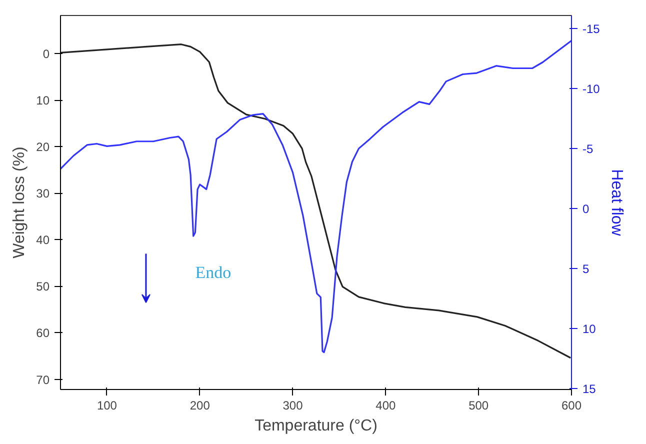 This screenshot has width=646, height=444. I want to click on x-tick-label: 100, so click(107, 405).